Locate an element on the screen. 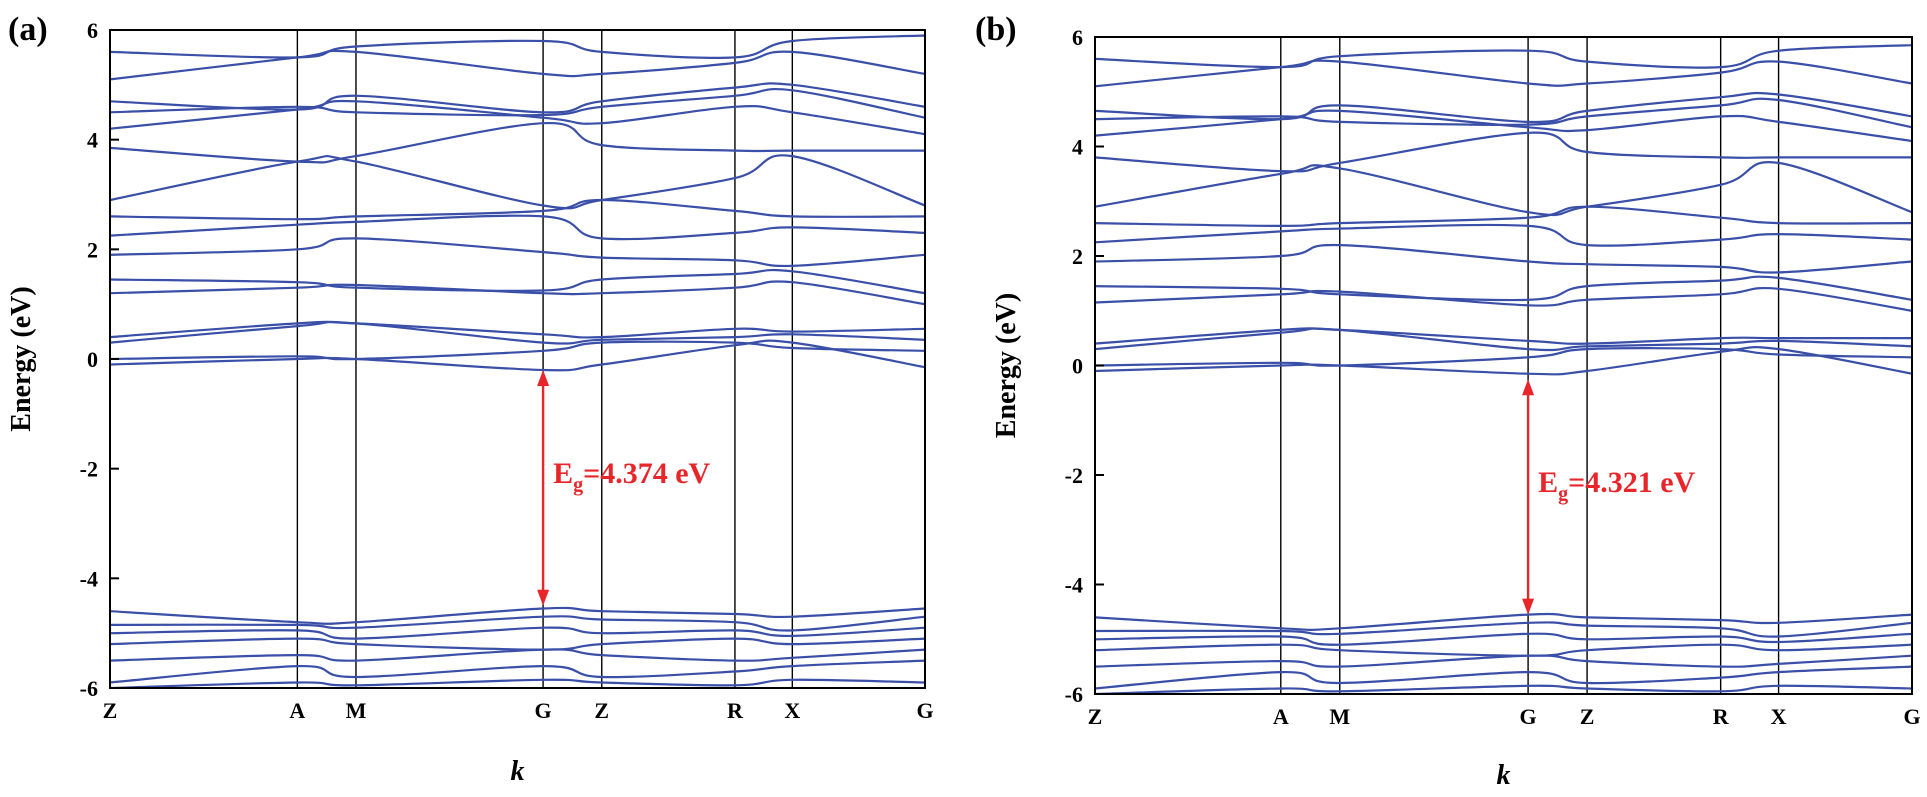  band-gap-label: Eg=4.321 eV is located at coordinates (1616, 485).